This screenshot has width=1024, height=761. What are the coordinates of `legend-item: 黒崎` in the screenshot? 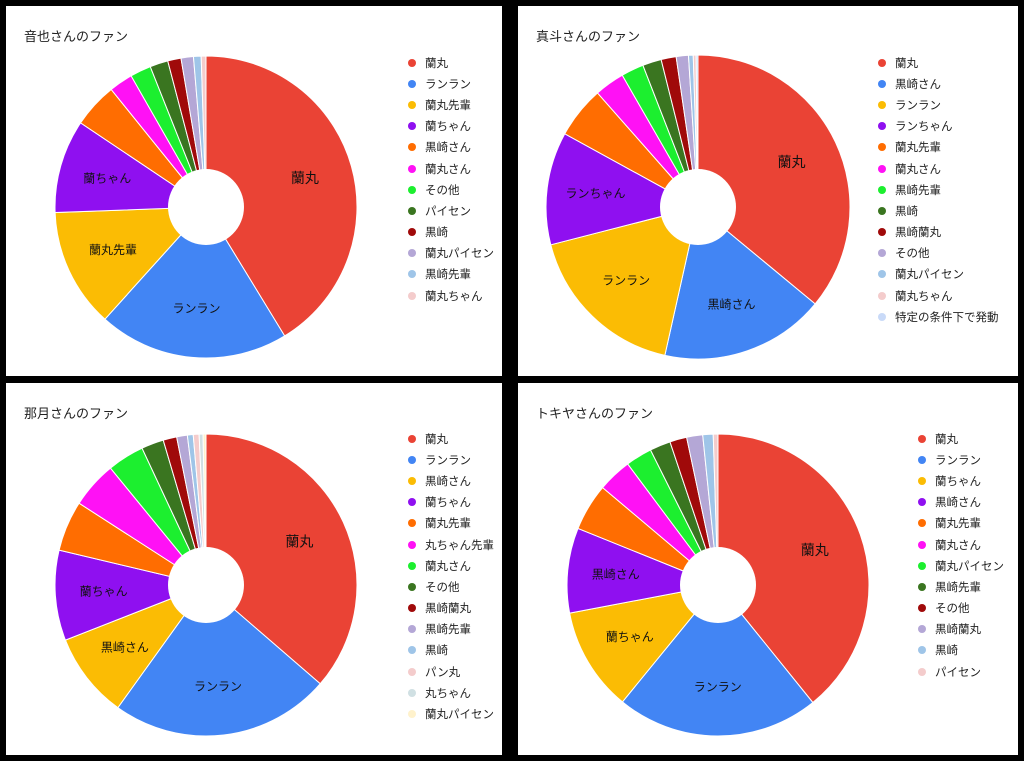 It's located at (451, 232).